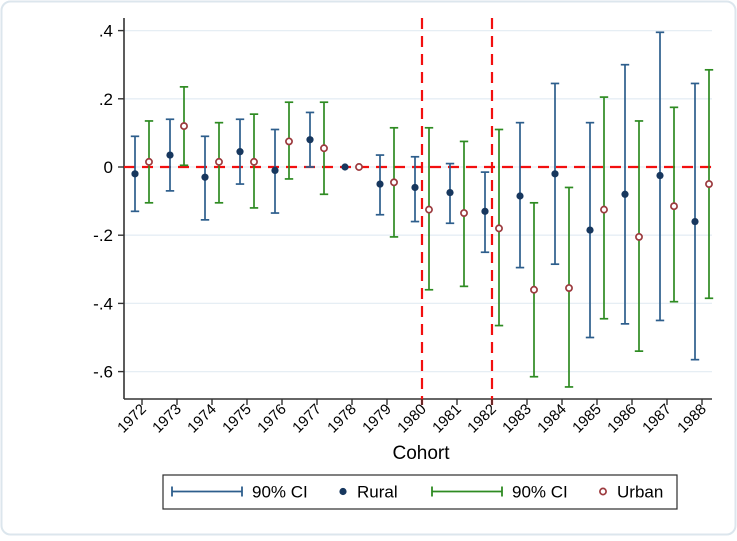  Describe the element at coordinates (695, 221) in the screenshot. I see `marker-rural-1988` at that location.